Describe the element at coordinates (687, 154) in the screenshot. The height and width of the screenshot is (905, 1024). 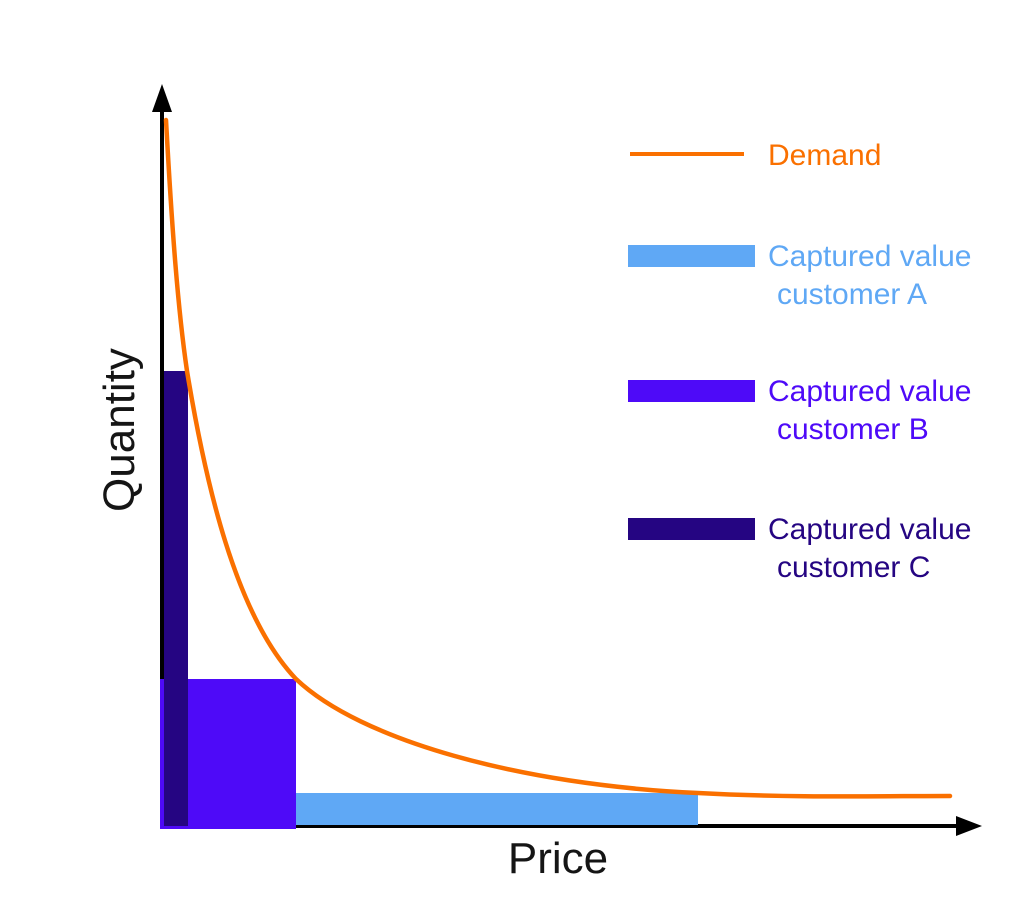
I see `legend-demand-line-swatch` at that location.